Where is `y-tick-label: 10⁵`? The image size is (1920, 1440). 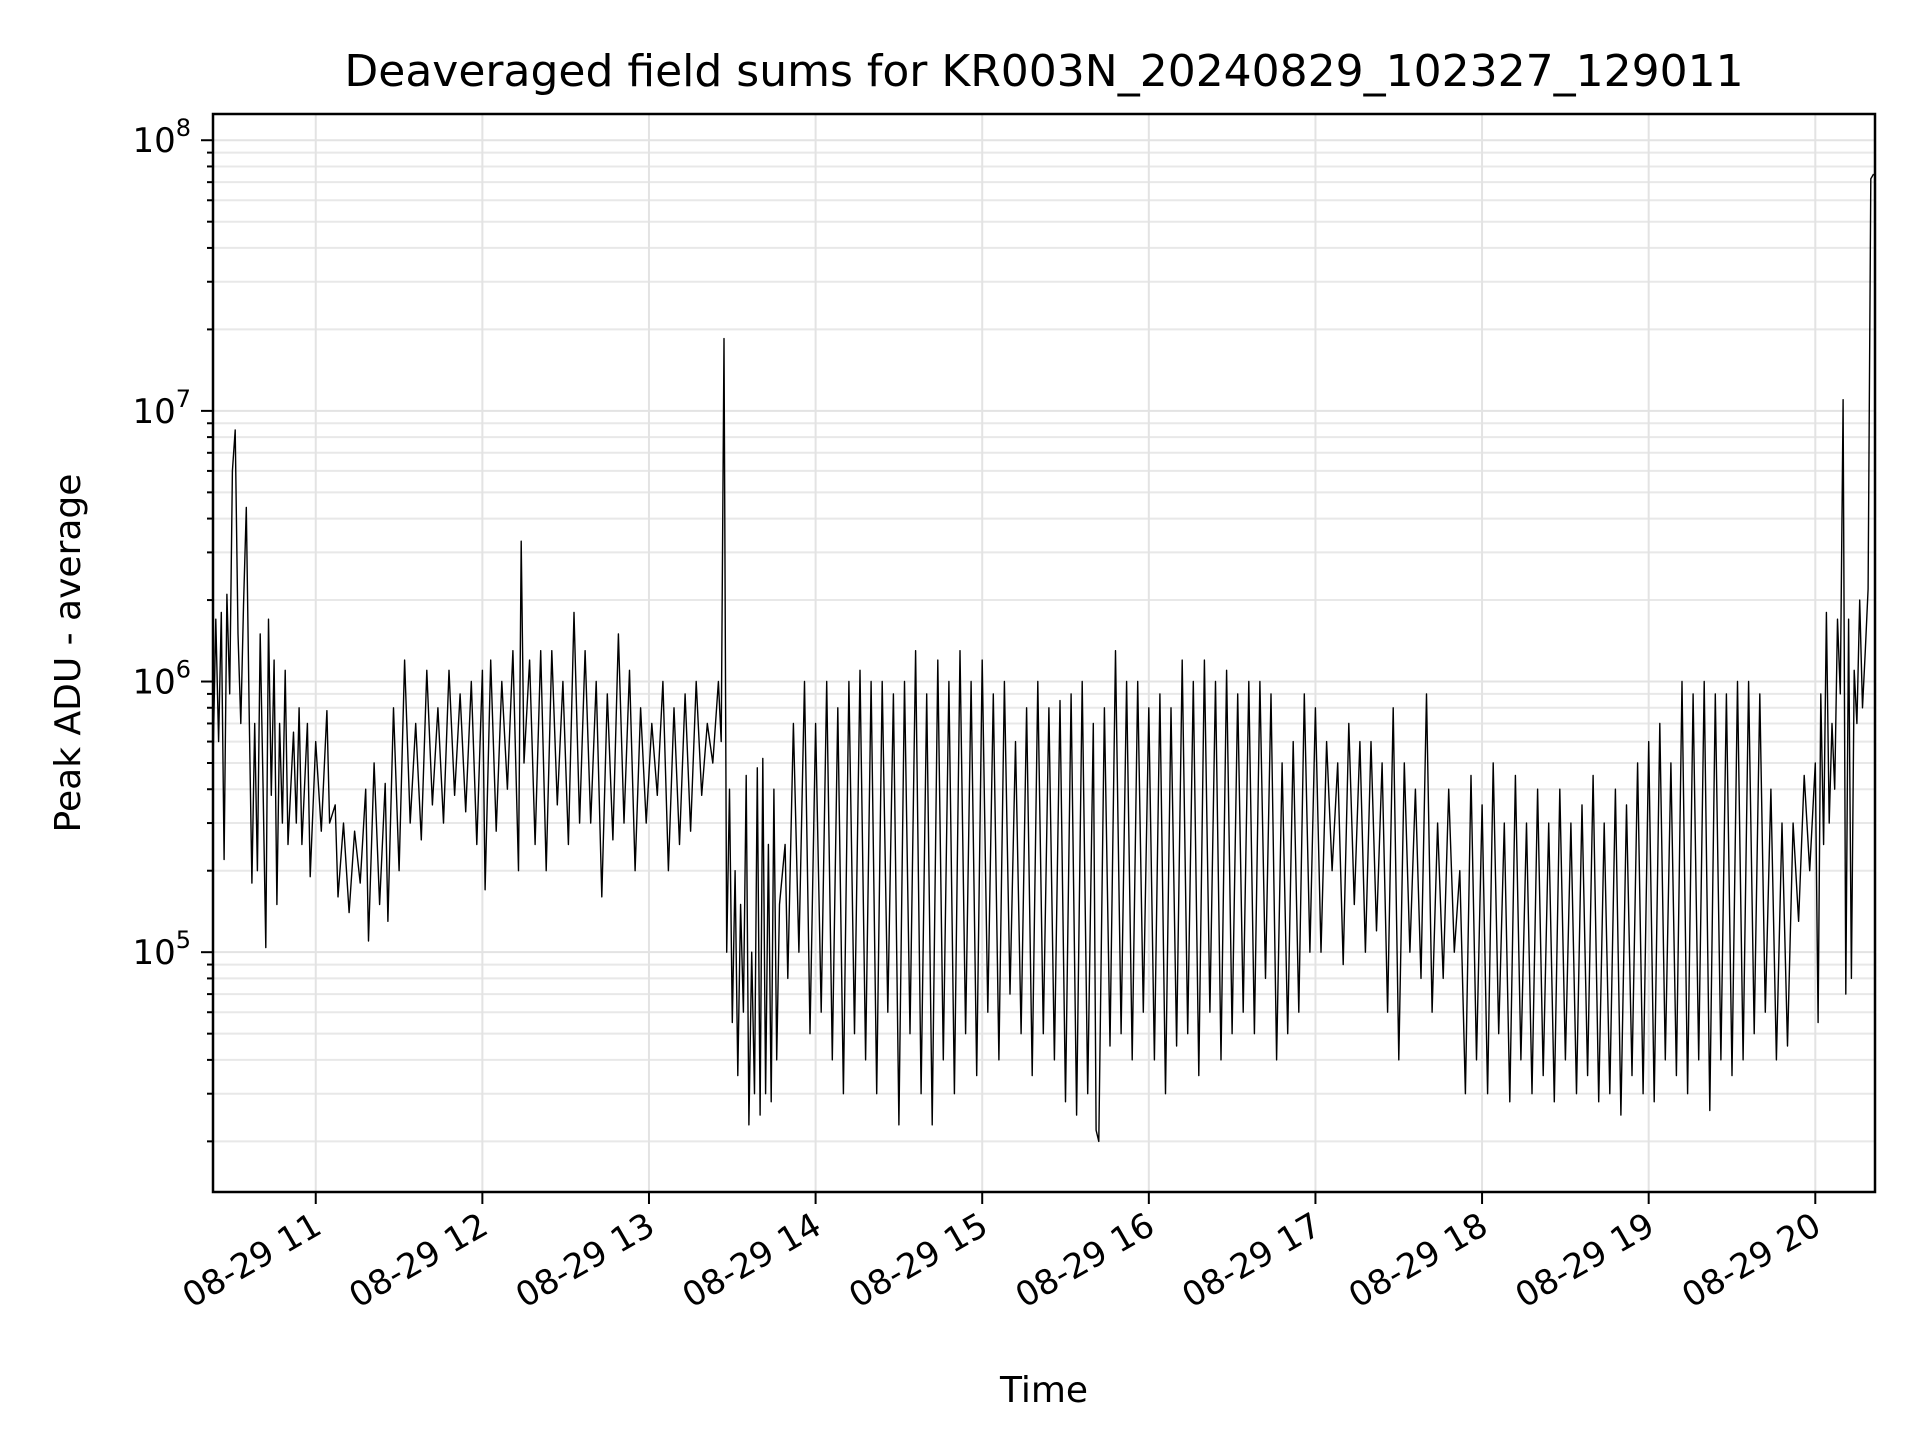
y-tick-label: 10⁵ is located at coordinates (161, 949).